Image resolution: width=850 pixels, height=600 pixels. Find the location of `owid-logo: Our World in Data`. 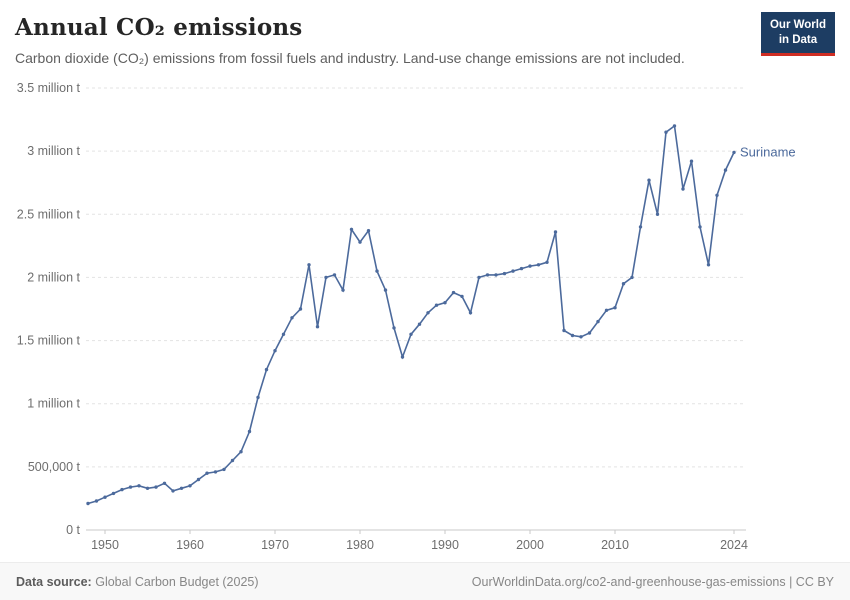

owid-logo: Our World in Data is located at coordinates (797, 34).